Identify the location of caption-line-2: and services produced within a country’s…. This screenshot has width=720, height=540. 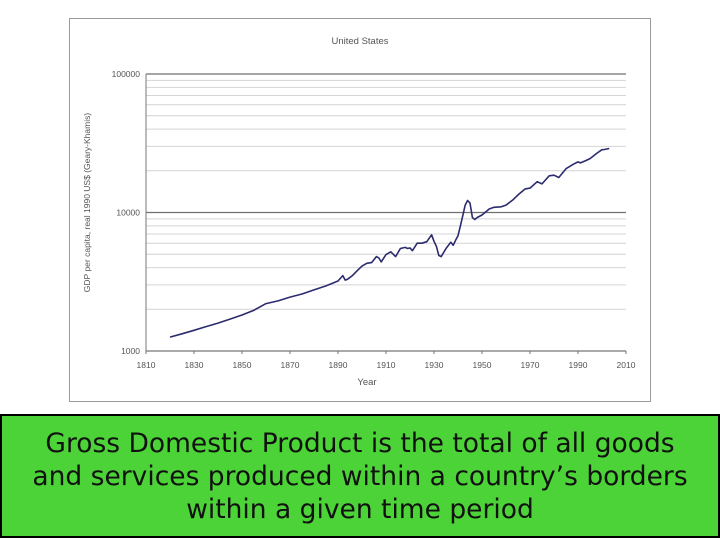
(360, 476).